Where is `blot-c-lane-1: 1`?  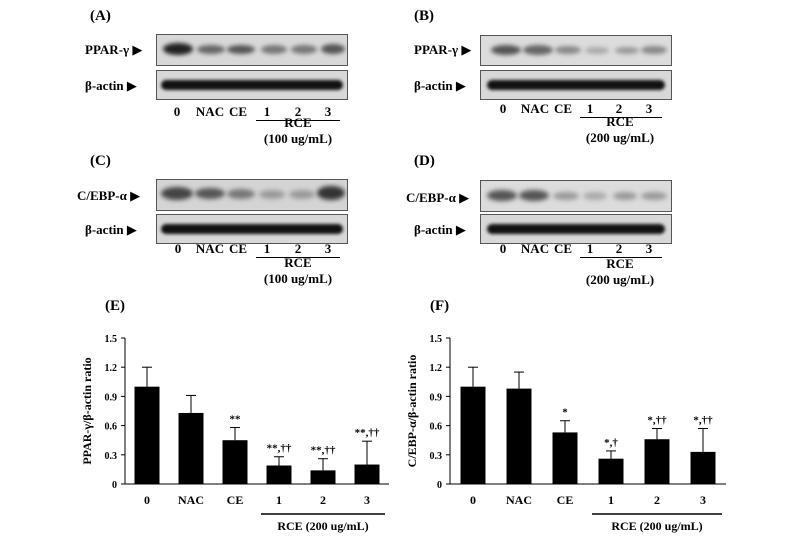
blot-c-lane-1: 1 is located at coordinates (267, 248).